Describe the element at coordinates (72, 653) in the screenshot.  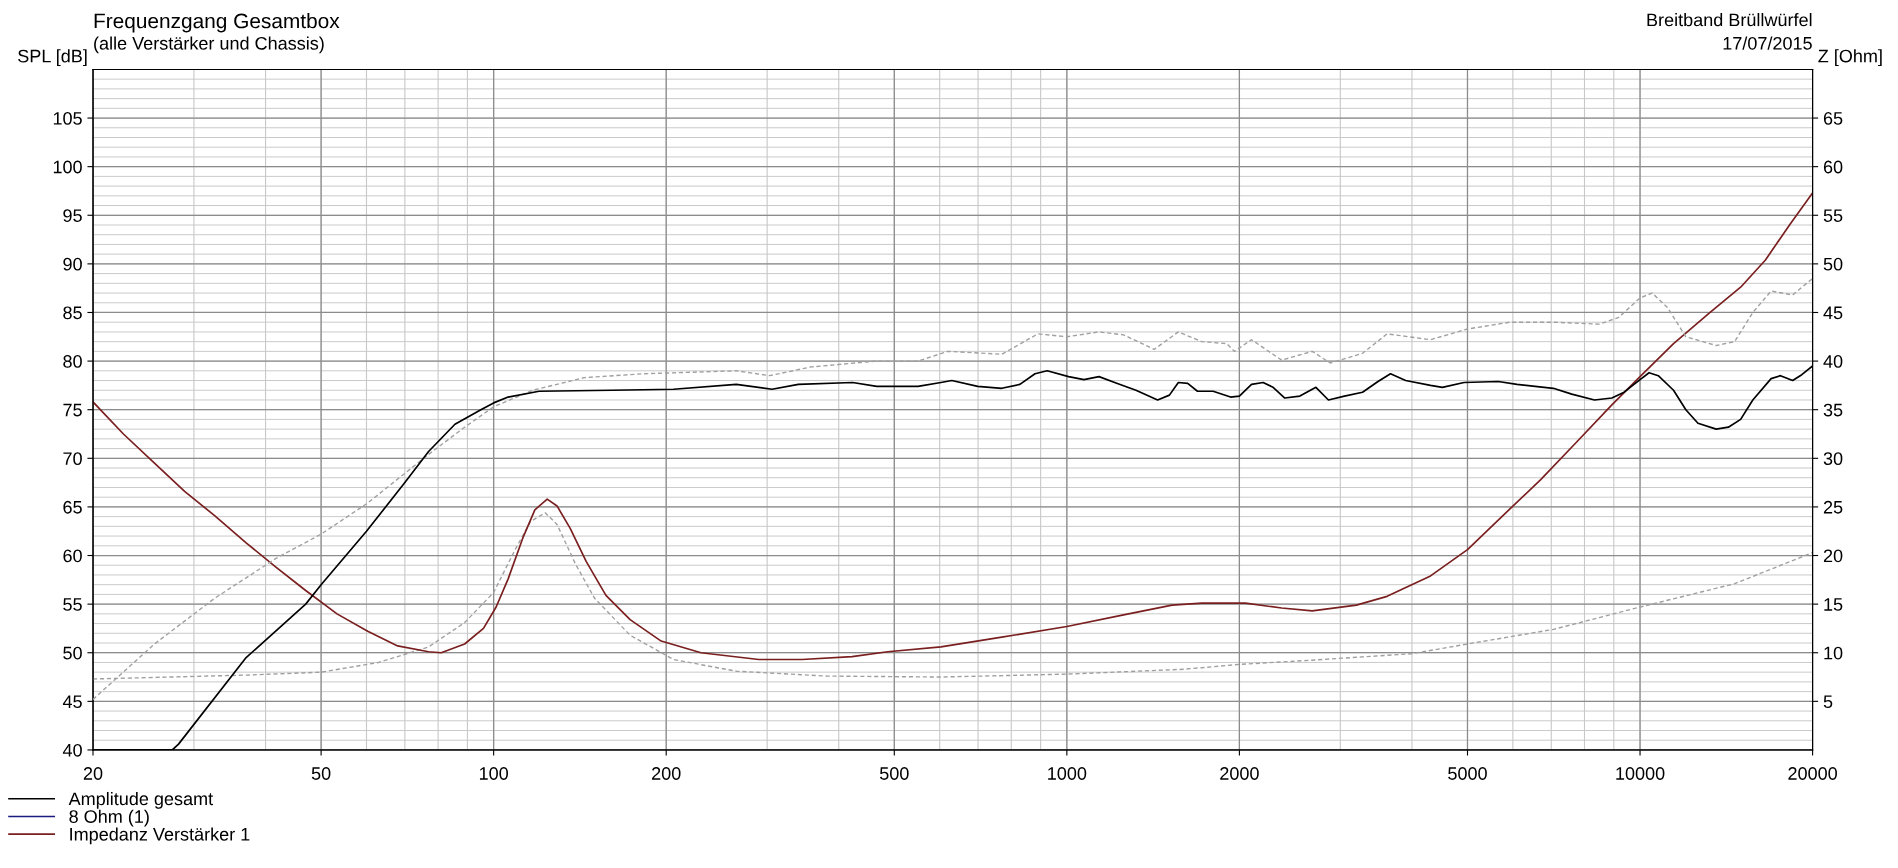
I see `y-tick-label: 50` at that location.